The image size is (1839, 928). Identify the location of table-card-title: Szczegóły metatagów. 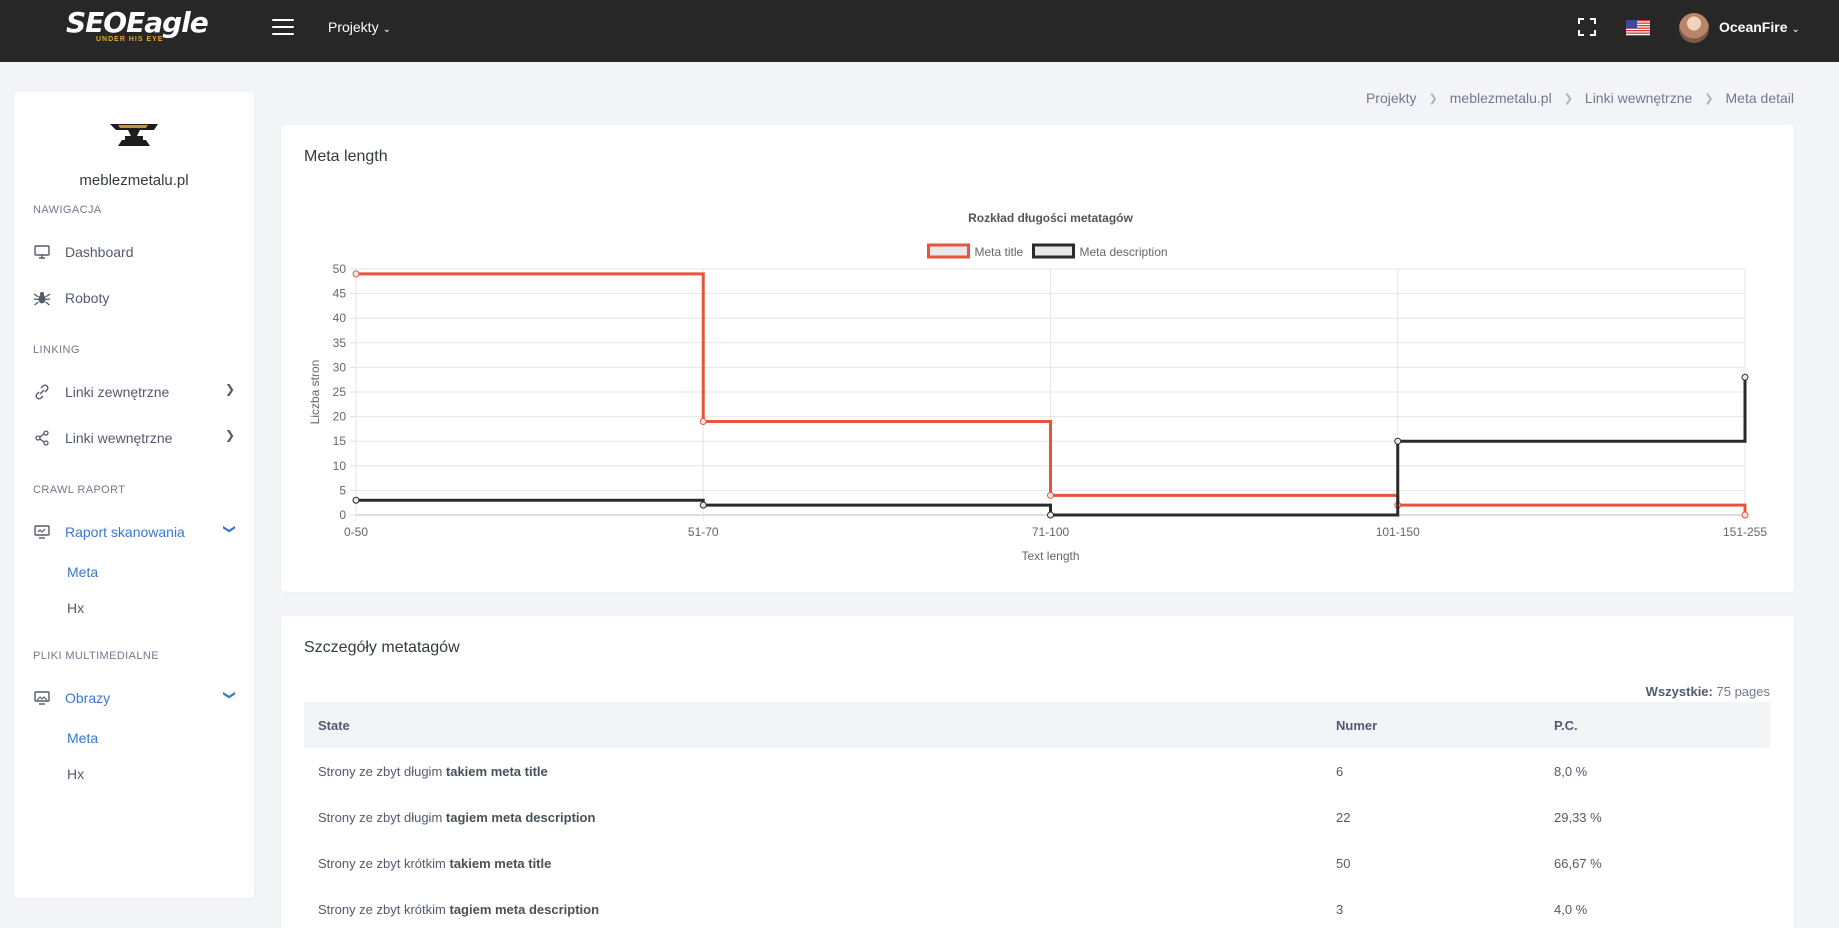
(382, 647).